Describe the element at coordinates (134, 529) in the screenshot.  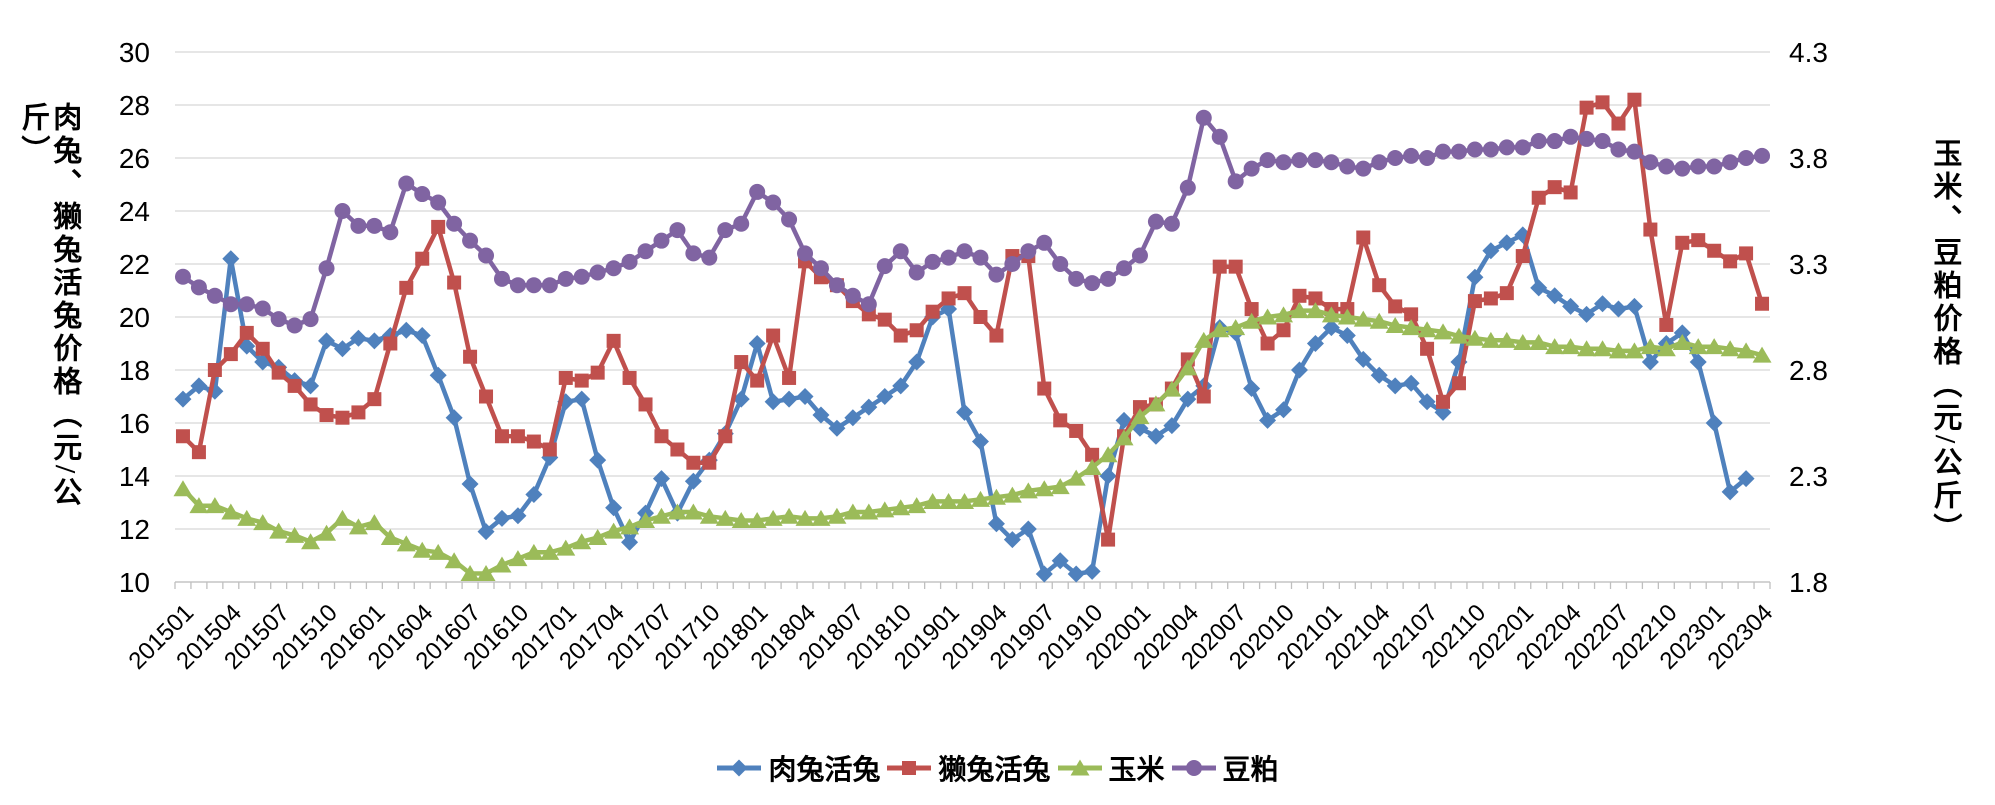
I see `y-left-tick-label: 12` at that location.